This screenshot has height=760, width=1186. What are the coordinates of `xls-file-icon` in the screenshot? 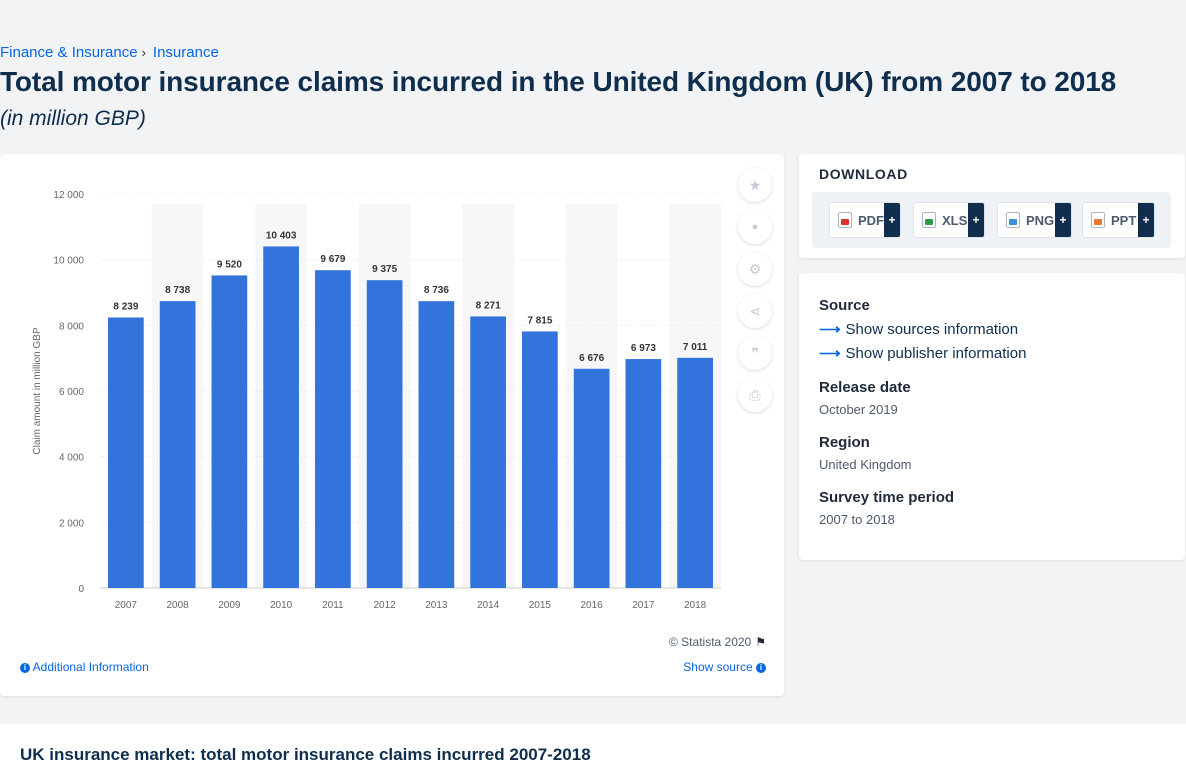 It's located at (929, 220).